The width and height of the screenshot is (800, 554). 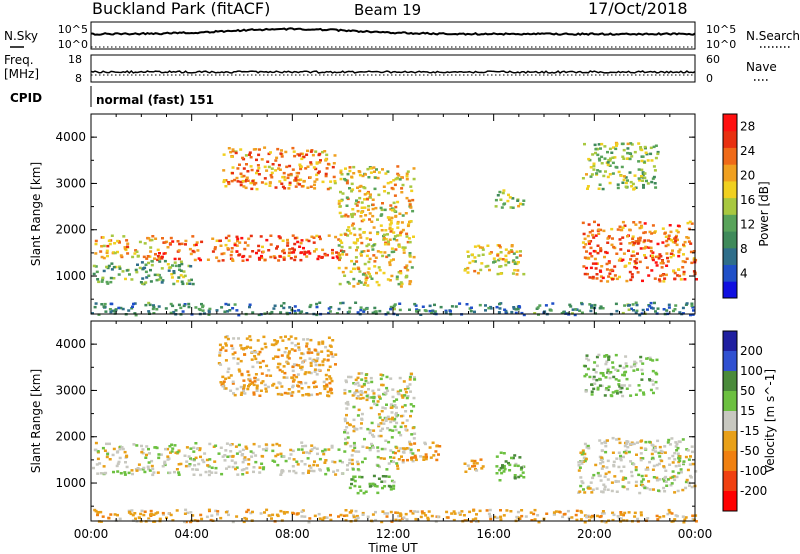 I want to click on power-colorbar-tick: 24, so click(x=747, y=151).